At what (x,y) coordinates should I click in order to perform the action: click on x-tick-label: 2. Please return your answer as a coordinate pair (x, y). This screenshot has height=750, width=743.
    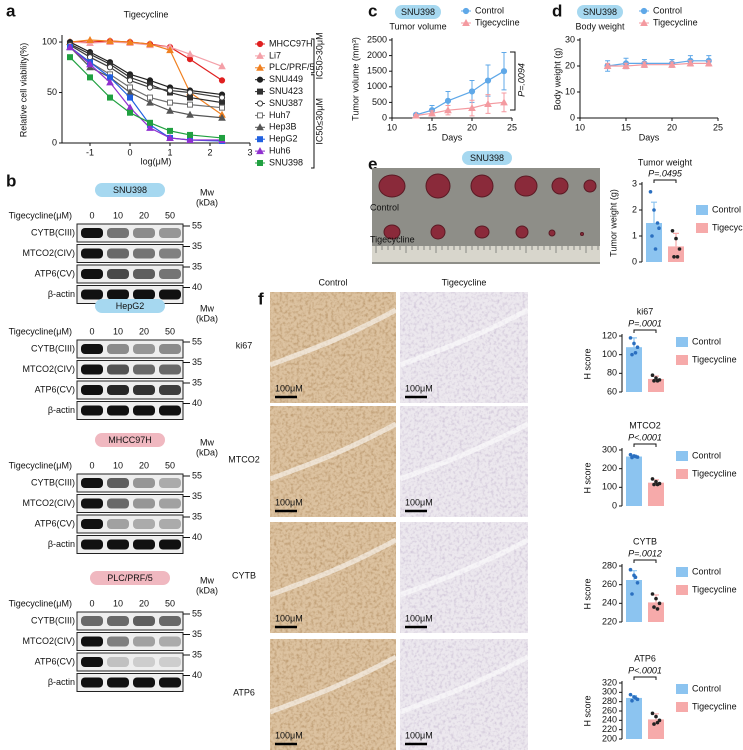
    Looking at the image, I should click on (209, 152).